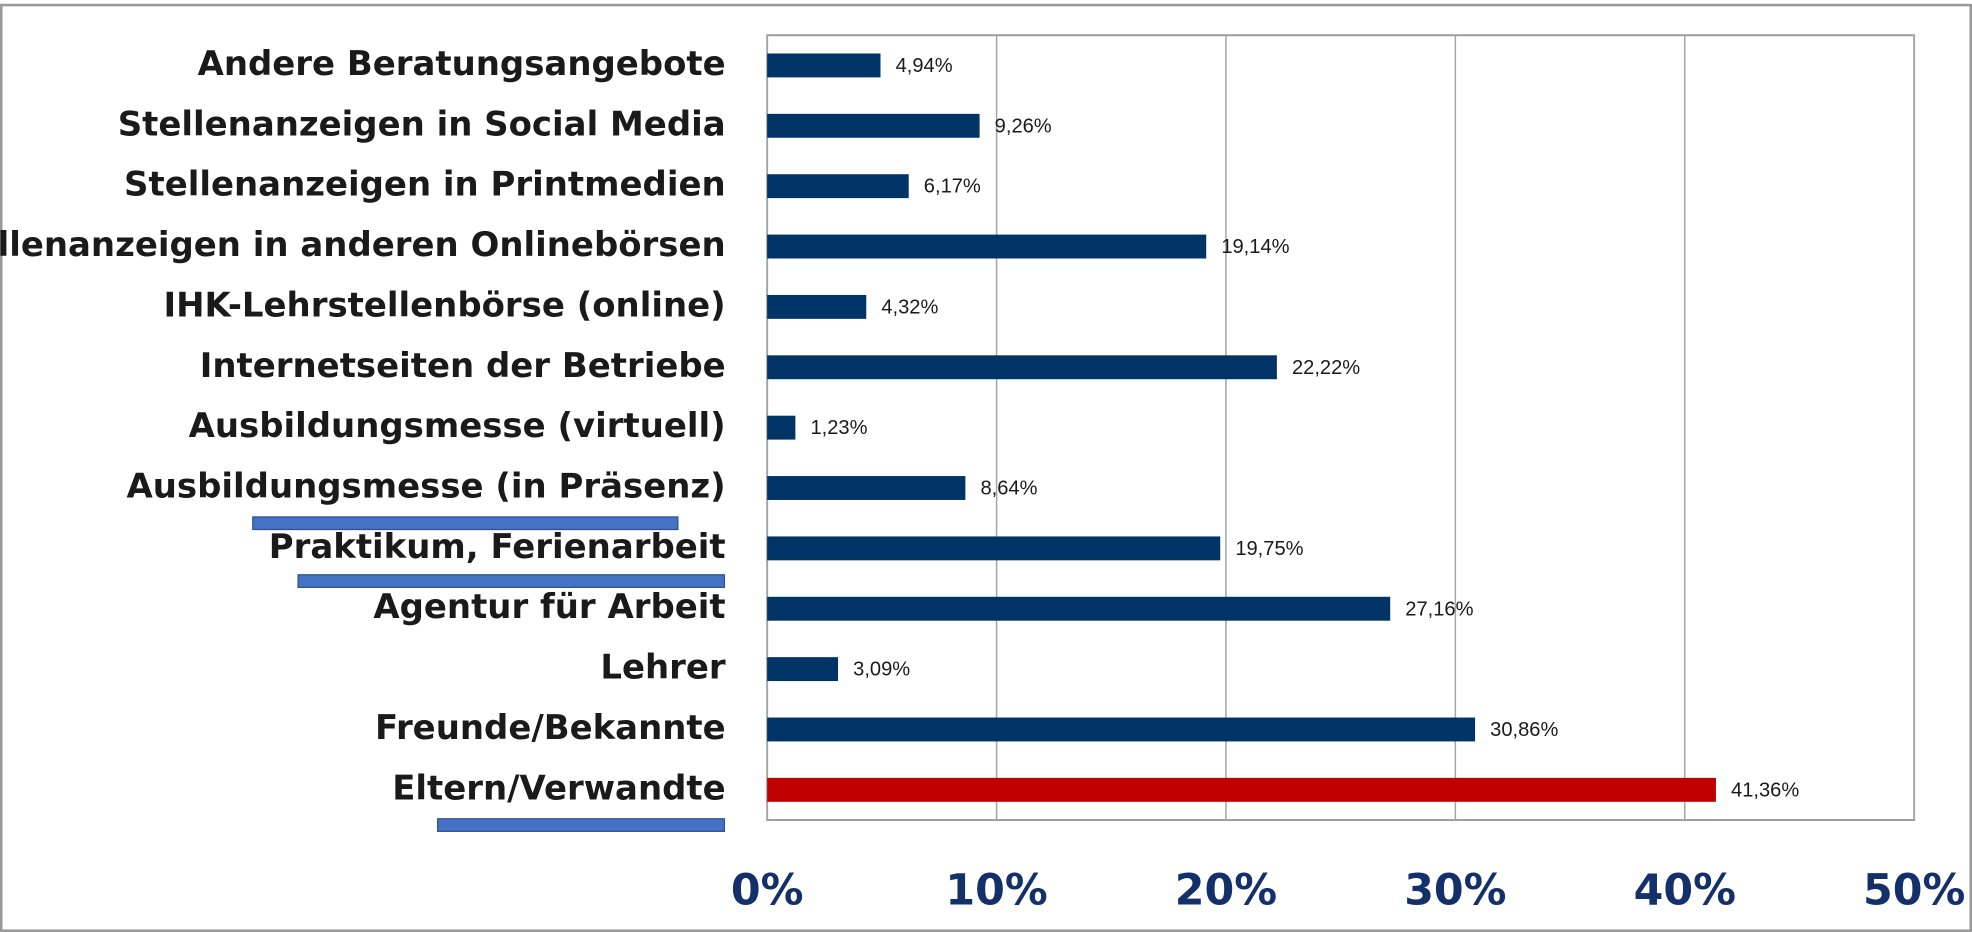 The width and height of the screenshot is (1972, 932). What do you see at coordinates (881, 670) in the screenshot?
I see `value-label: 3,09%` at bounding box center [881, 670].